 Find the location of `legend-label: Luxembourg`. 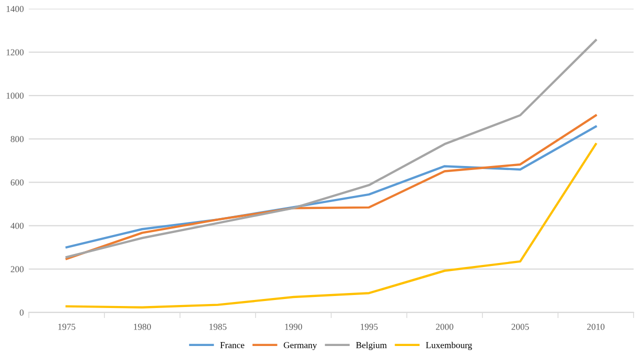

legend-label: Luxembourg is located at coordinates (449, 346).